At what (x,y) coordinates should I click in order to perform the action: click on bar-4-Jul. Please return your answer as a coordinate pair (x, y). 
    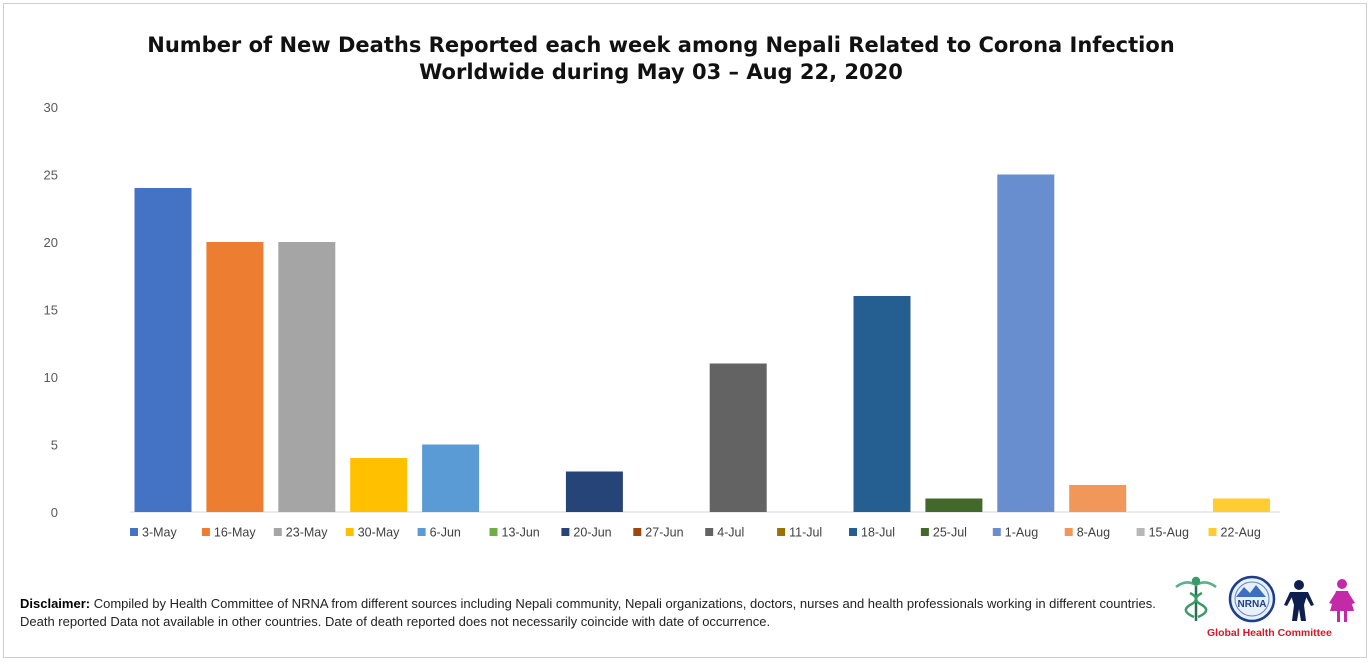
    Looking at the image, I should click on (738, 437).